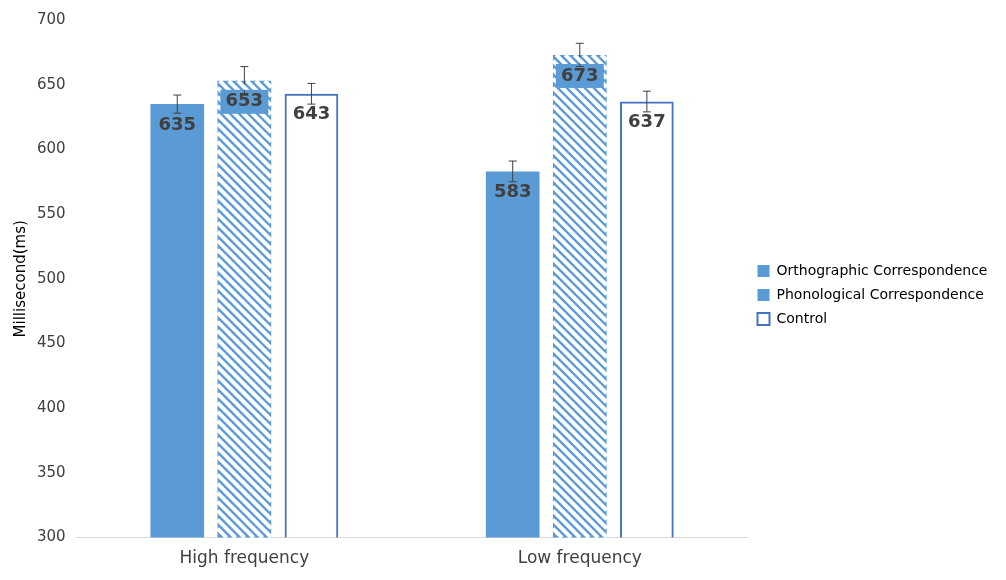 The height and width of the screenshot is (580, 1006). What do you see at coordinates (51, 407) in the screenshot?
I see `y-tick-label: 400` at bounding box center [51, 407].